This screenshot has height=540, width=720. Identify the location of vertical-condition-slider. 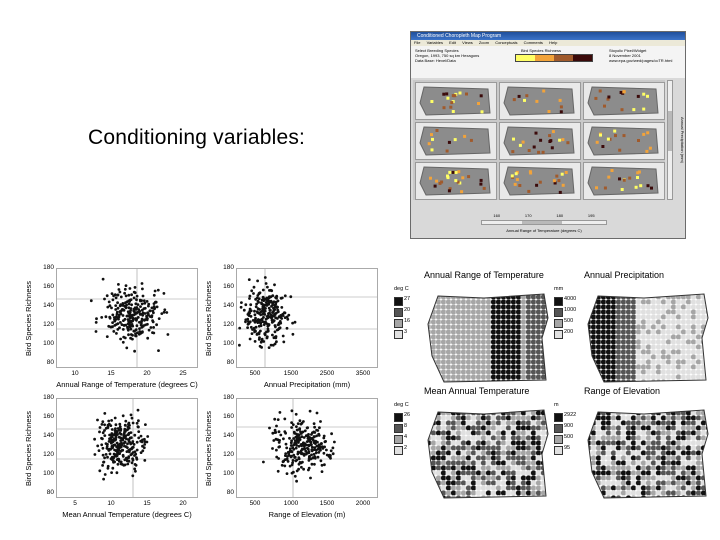
(670, 140).